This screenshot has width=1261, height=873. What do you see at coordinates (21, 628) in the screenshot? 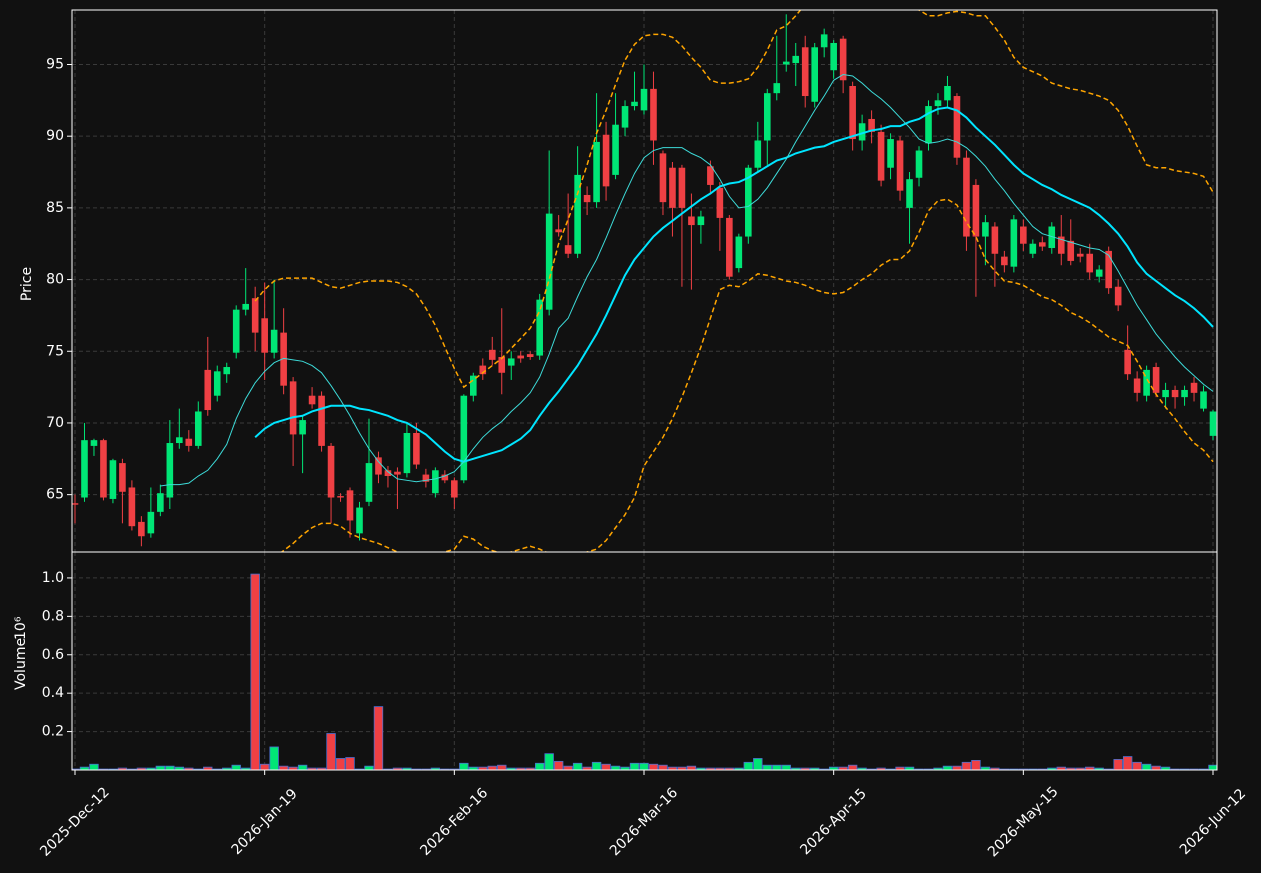
I see `volume-exponent-label: 10⁶` at bounding box center [21, 628].